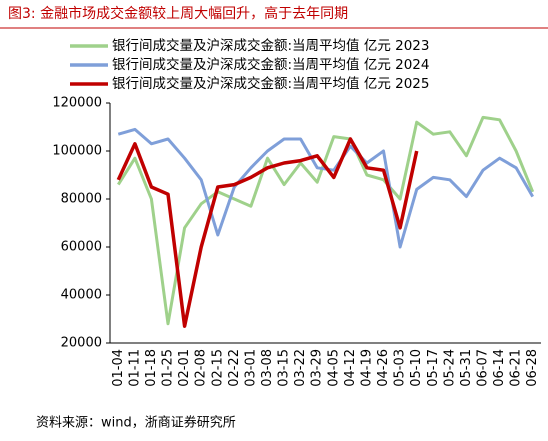  I want to click on y-tick-label: 80000, so click(81, 199).